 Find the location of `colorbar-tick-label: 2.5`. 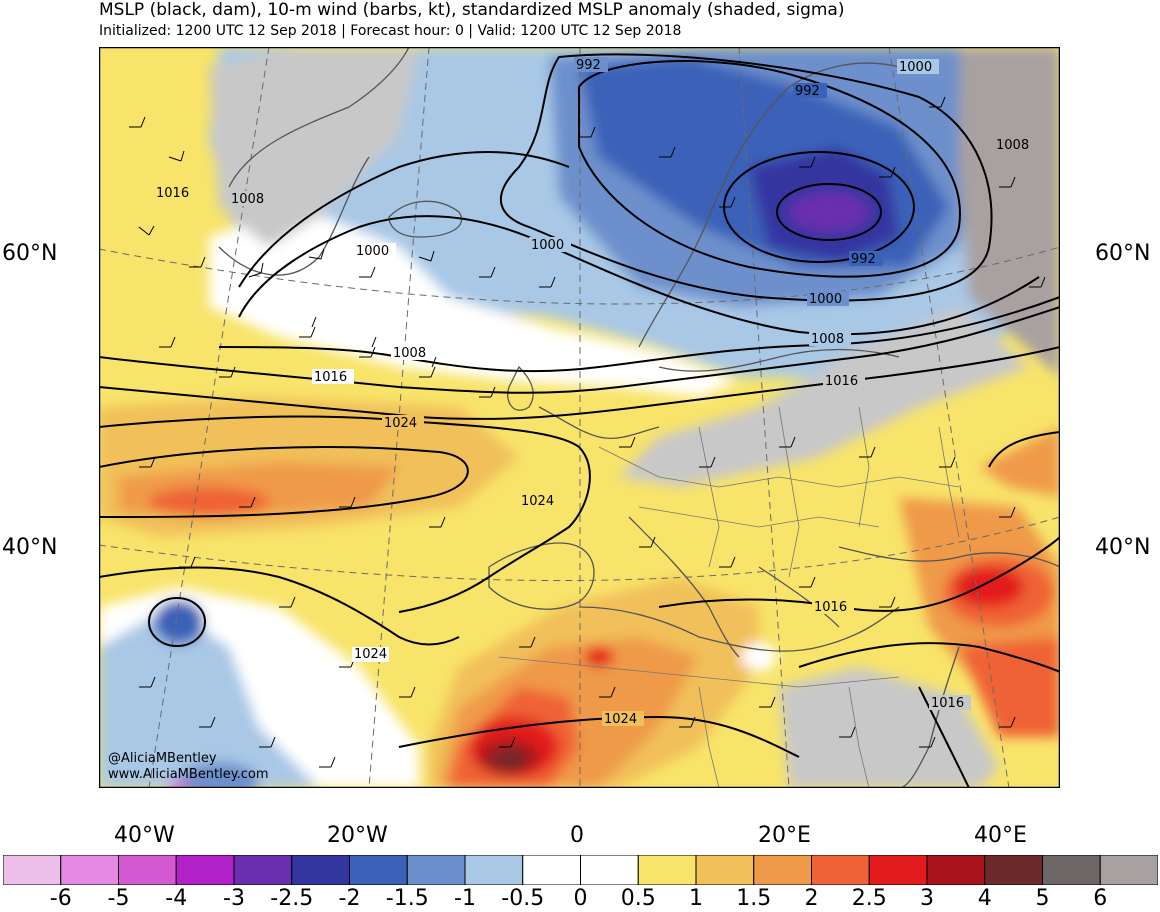

colorbar-tick-label: 2.5 is located at coordinates (869, 898).